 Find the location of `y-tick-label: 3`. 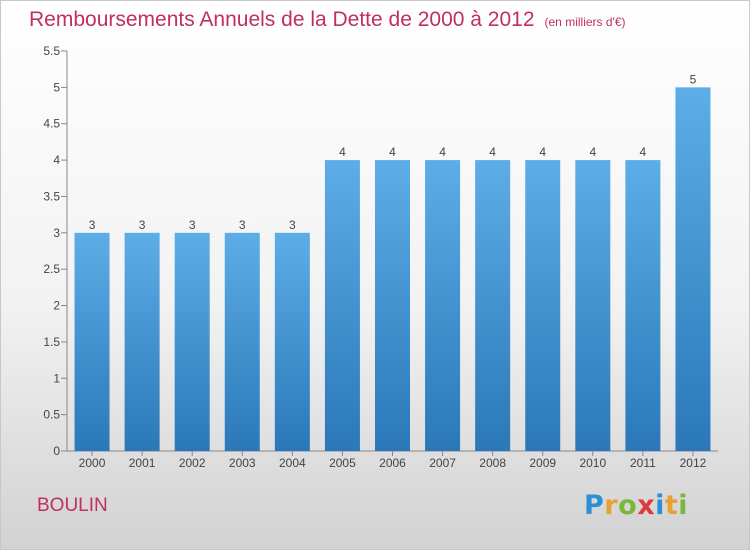

y-tick-label: 3 is located at coordinates (56, 233).